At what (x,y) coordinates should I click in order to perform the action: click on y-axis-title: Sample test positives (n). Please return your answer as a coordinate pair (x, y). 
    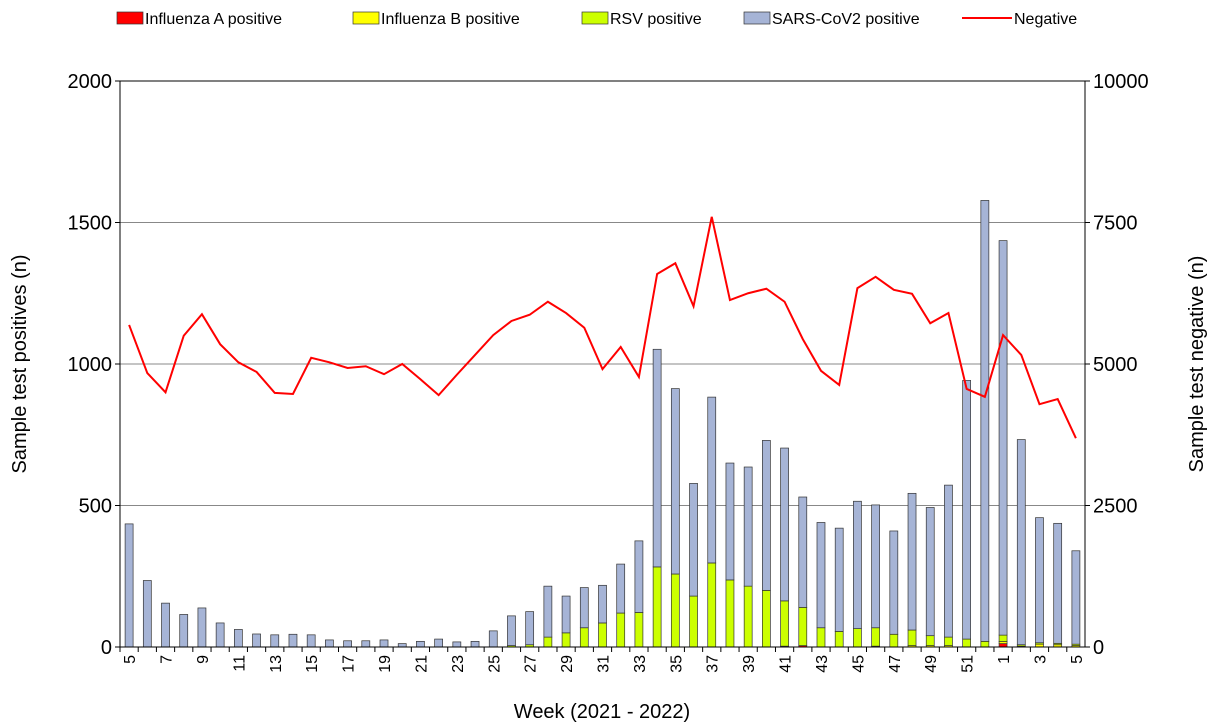
    Looking at the image, I should click on (20, 364).